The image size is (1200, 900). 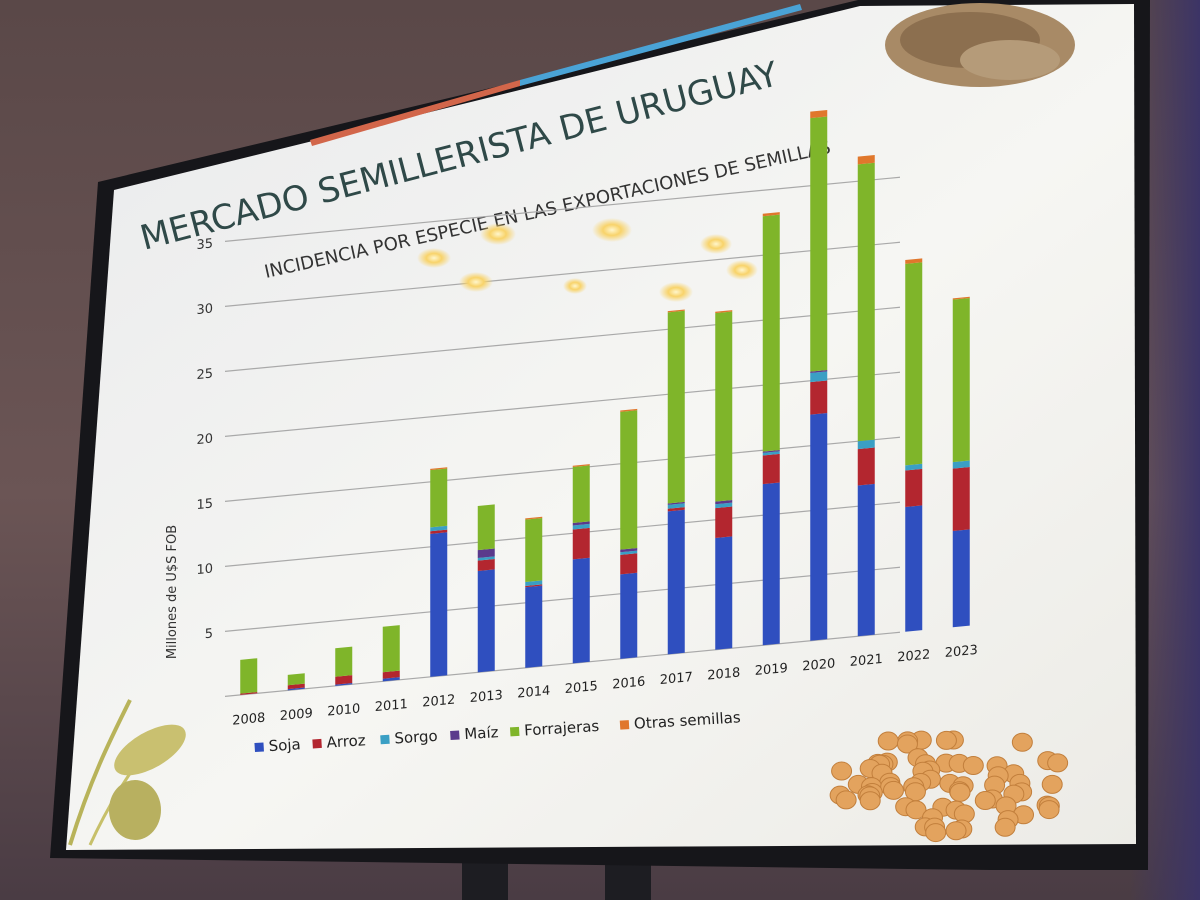 I want to click on bar-segment-otras-semillas-2021, so click(x=866, y=159).